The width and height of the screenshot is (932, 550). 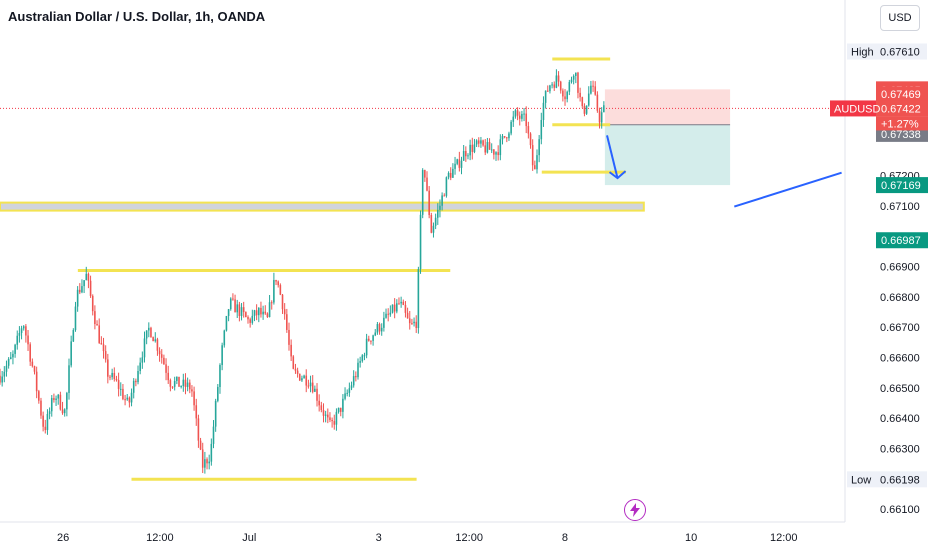 I want to click on price-tick: 0.66300, so click(x=900, y=449).